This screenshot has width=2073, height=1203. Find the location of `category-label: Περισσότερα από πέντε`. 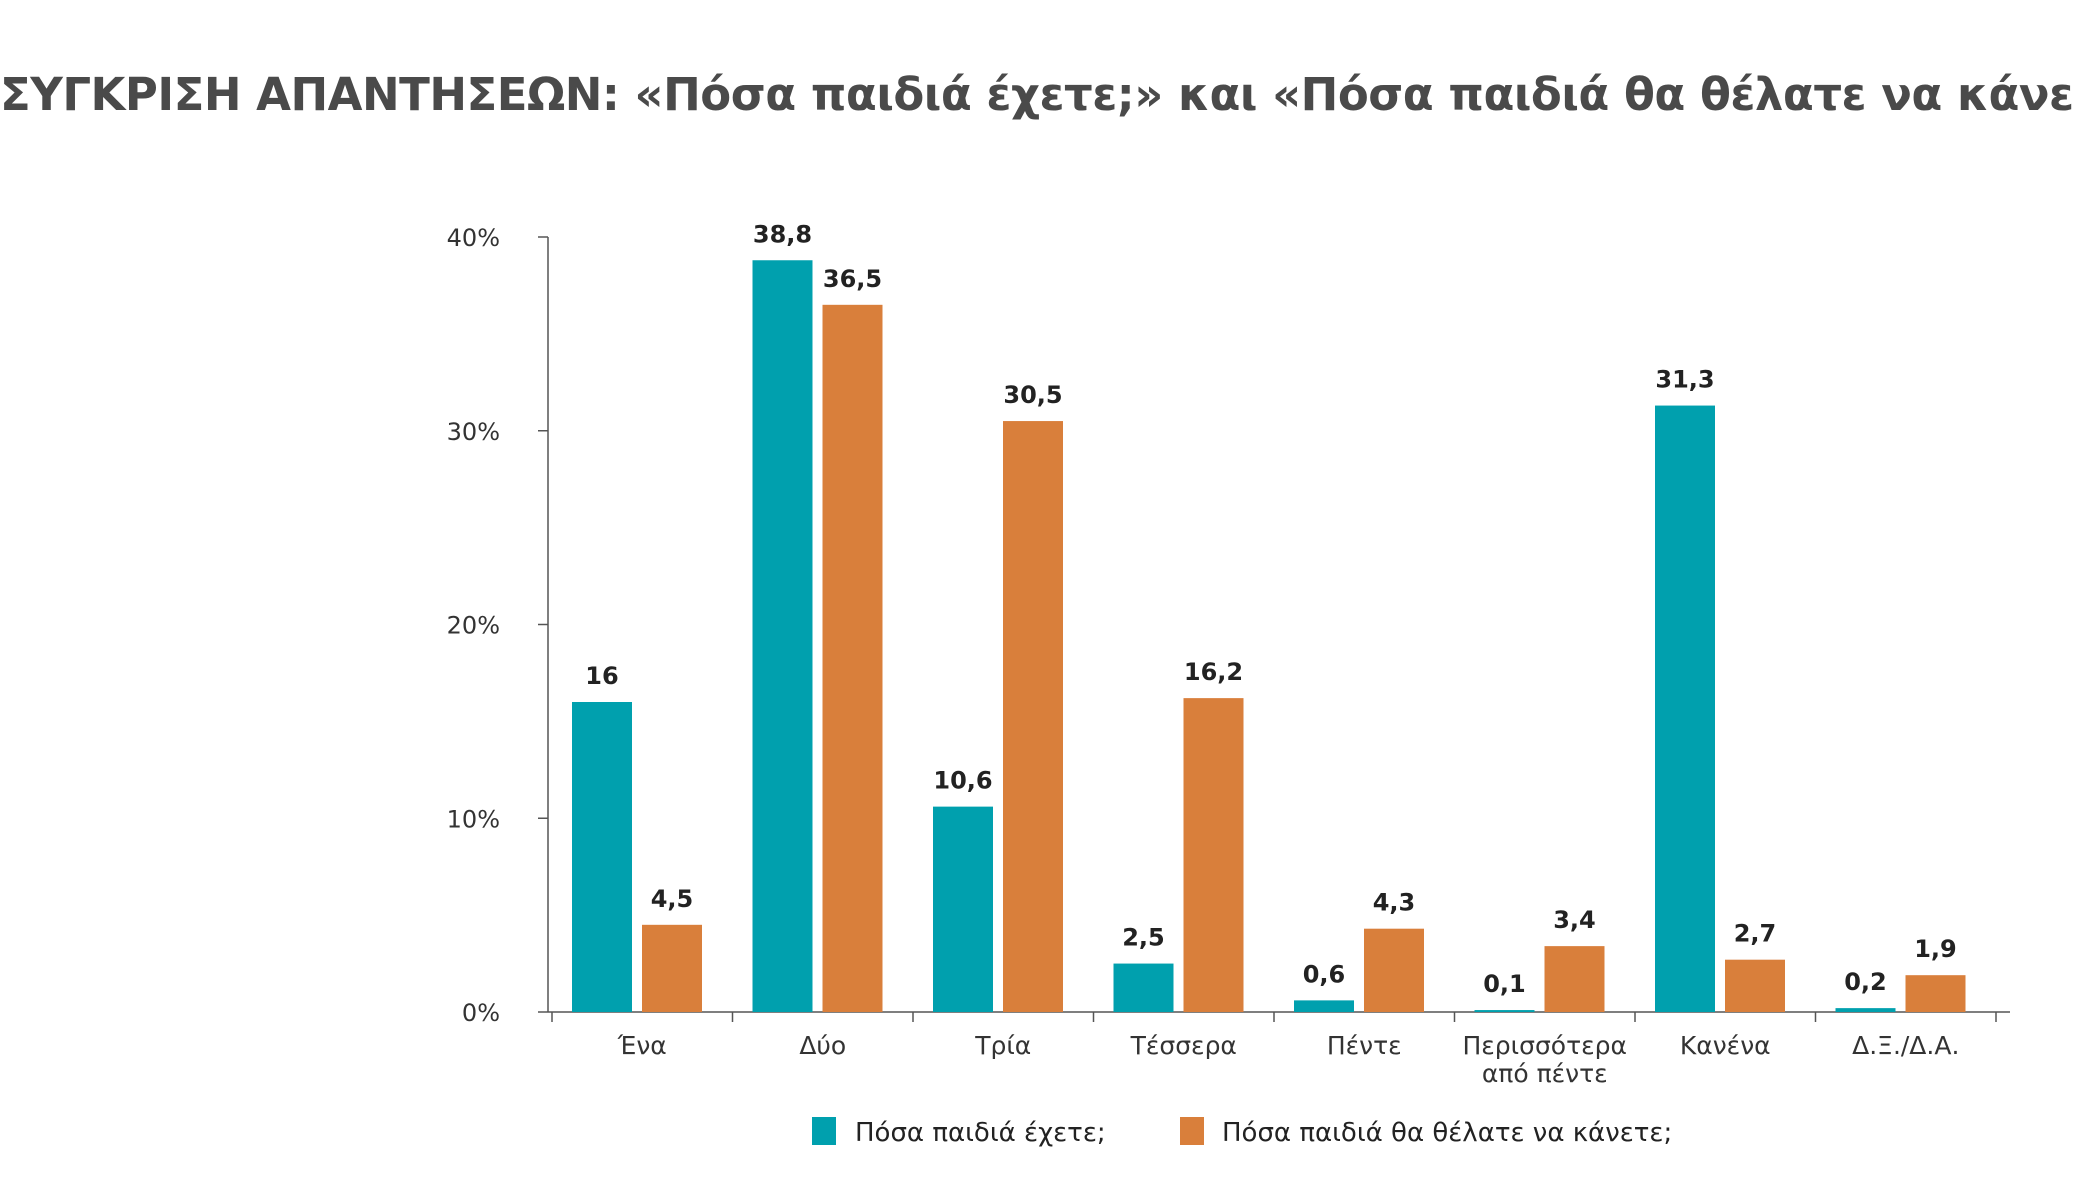

category-label: Περισσότερα από πέντε is located at coordinates (1544, 1059).